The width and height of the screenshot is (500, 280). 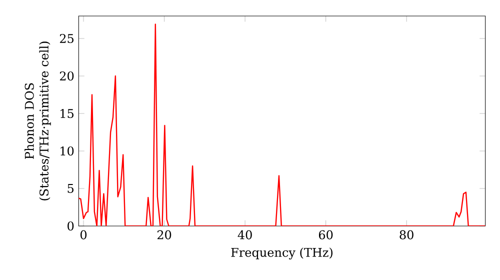 What do you see at coordinates (71, 188) in the screenshot?
I see `y-tick-label: 5` at bounding box center [71, 188].